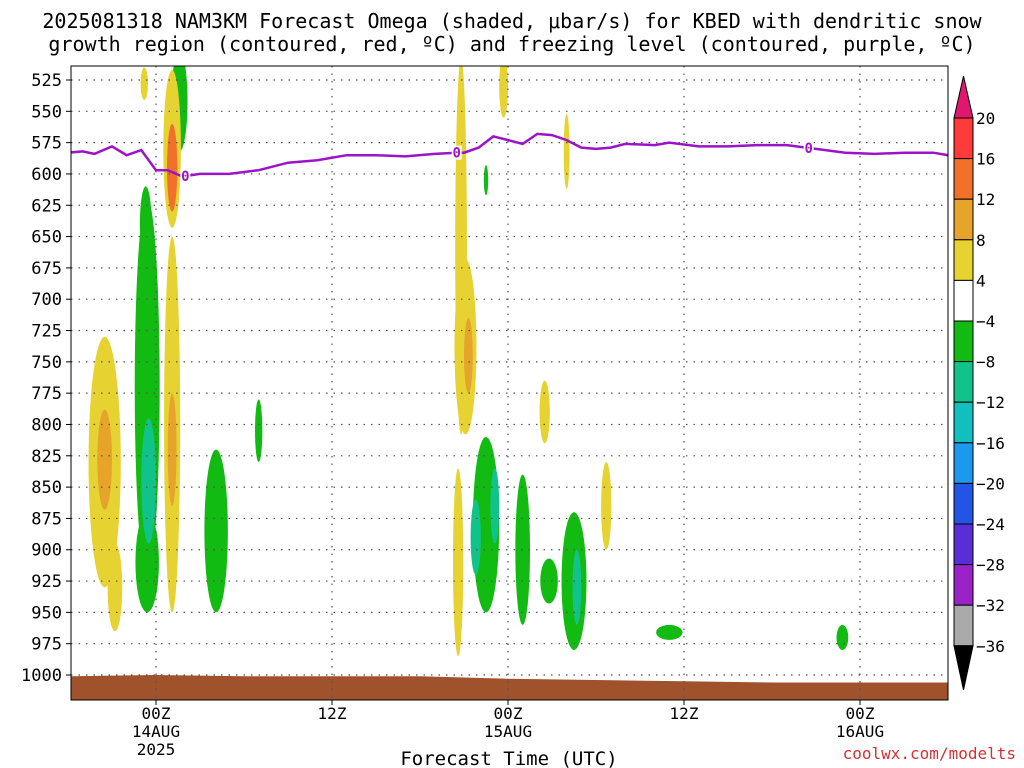 Image resolution: width=1024 pixels, height=768 pixels. What do you see at coordinates (990, 483) in the screenshot?
I see `colorbar-label: −20` at bounding box center [990, 483].